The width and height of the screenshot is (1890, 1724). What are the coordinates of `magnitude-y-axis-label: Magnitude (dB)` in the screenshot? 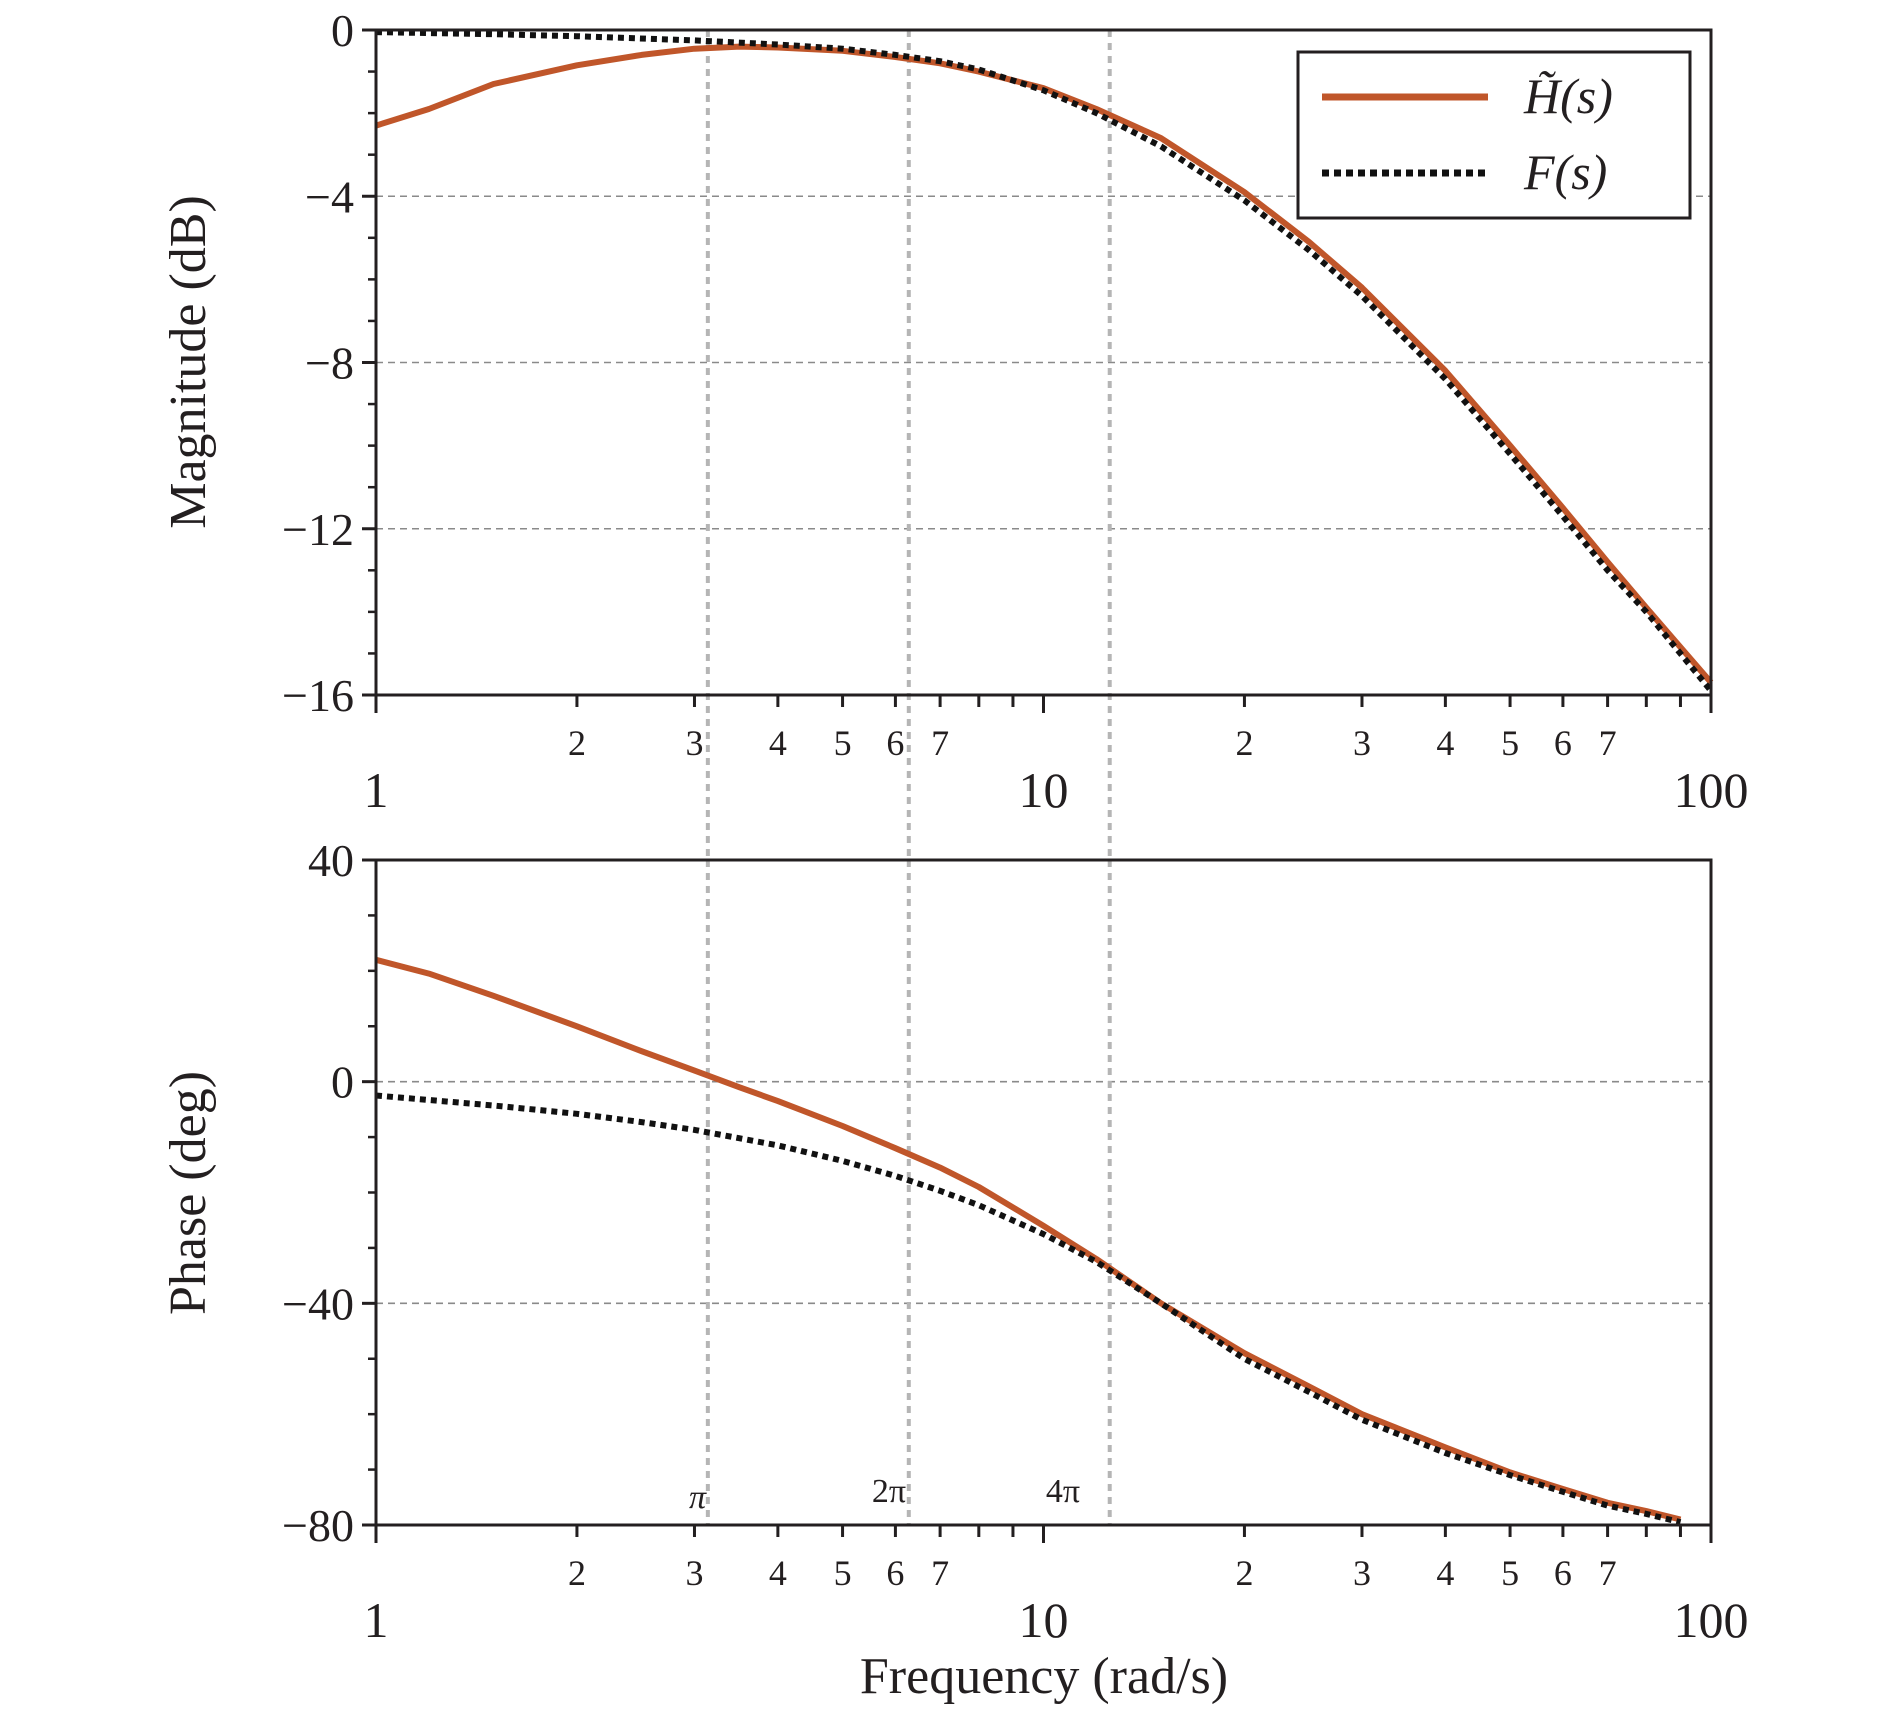 It's located at (188, 362).